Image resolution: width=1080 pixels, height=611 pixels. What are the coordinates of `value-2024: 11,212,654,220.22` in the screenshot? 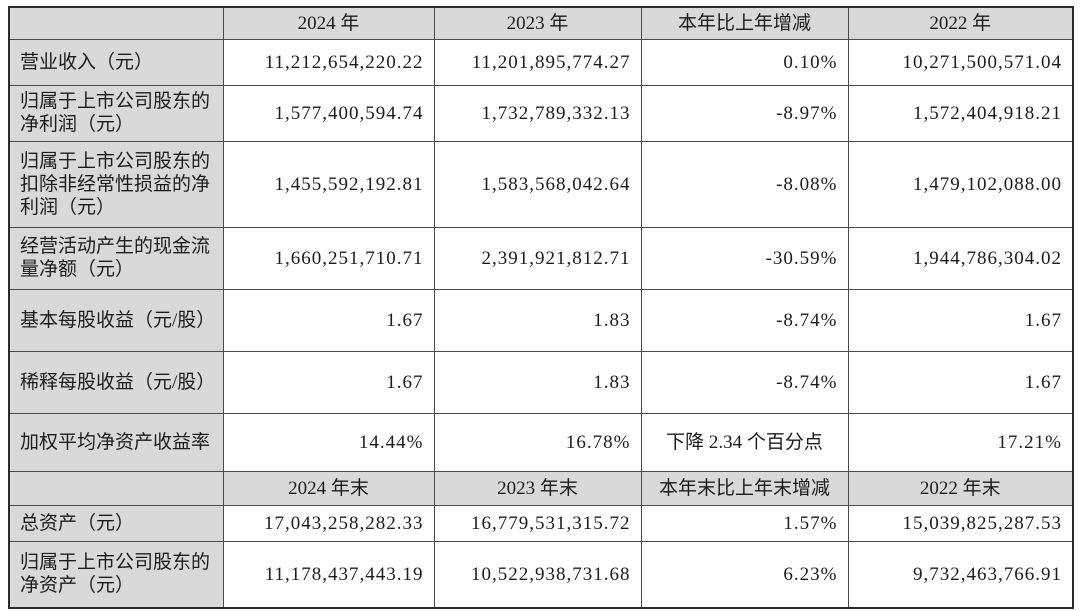 It's located at (328, 62).